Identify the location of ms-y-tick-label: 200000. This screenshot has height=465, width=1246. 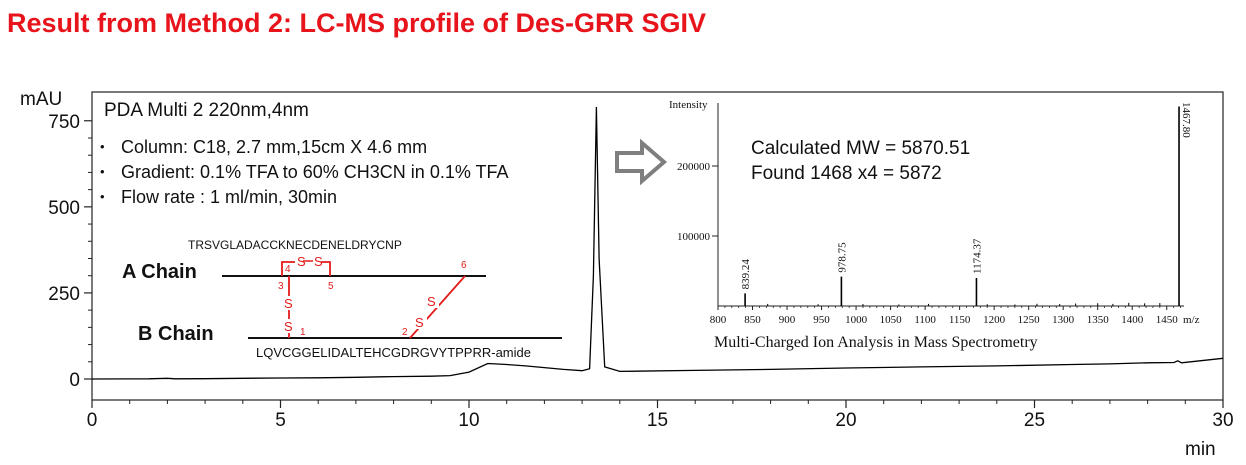
(694, 167).